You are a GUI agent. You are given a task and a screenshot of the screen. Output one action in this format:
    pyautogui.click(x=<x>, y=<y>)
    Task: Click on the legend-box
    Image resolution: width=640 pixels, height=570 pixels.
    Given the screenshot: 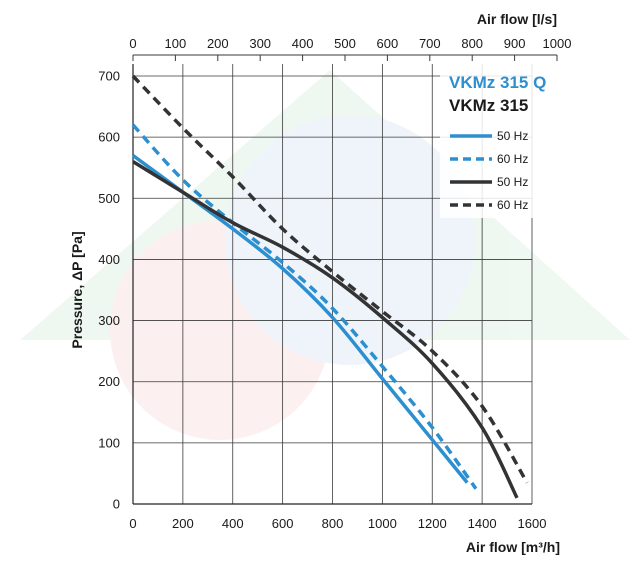 What is the action you would take?
    pyautogui.click(x=498, y=140)
    